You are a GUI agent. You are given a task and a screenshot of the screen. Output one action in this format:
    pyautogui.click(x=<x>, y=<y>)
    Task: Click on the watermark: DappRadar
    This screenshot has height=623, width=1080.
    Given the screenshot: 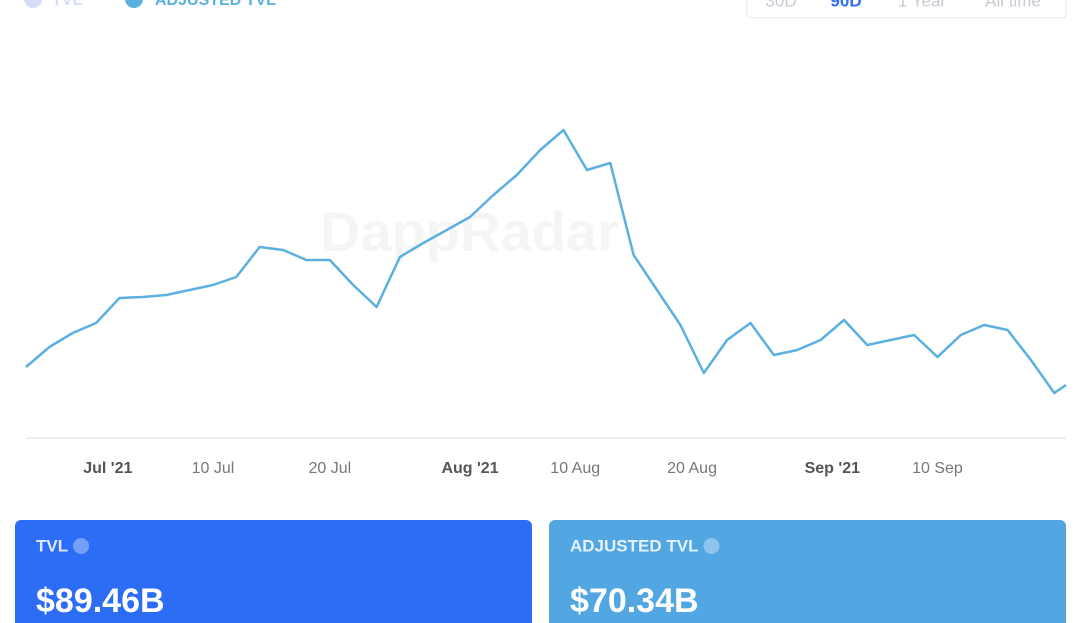 What is the action you would take?
    pyautogui.click(x=469, y=231)
    